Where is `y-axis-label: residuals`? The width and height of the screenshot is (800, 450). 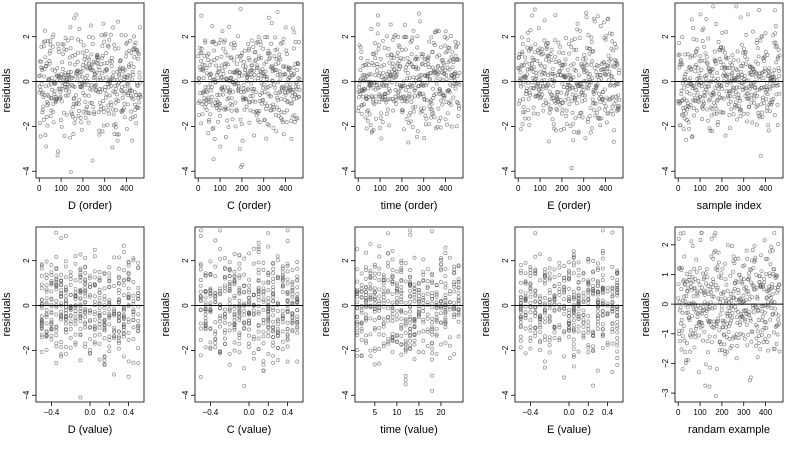 y-axis-label: residuals is located at coordinates (486, 90).